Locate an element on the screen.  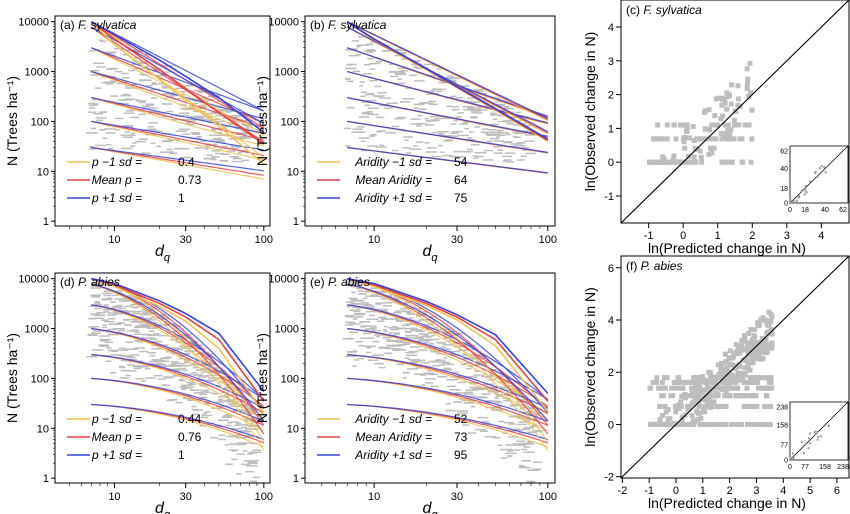
x-tick-label: 100 is located at coordinates (548, 497).